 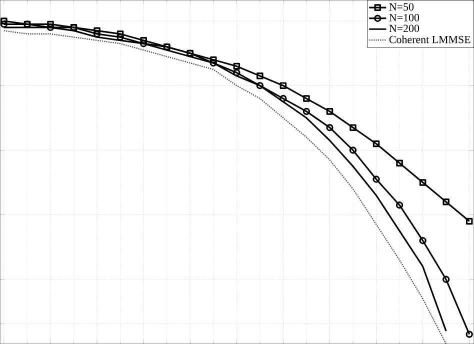 I want to click on legend-label: N=200, so click(x=404, y=28).